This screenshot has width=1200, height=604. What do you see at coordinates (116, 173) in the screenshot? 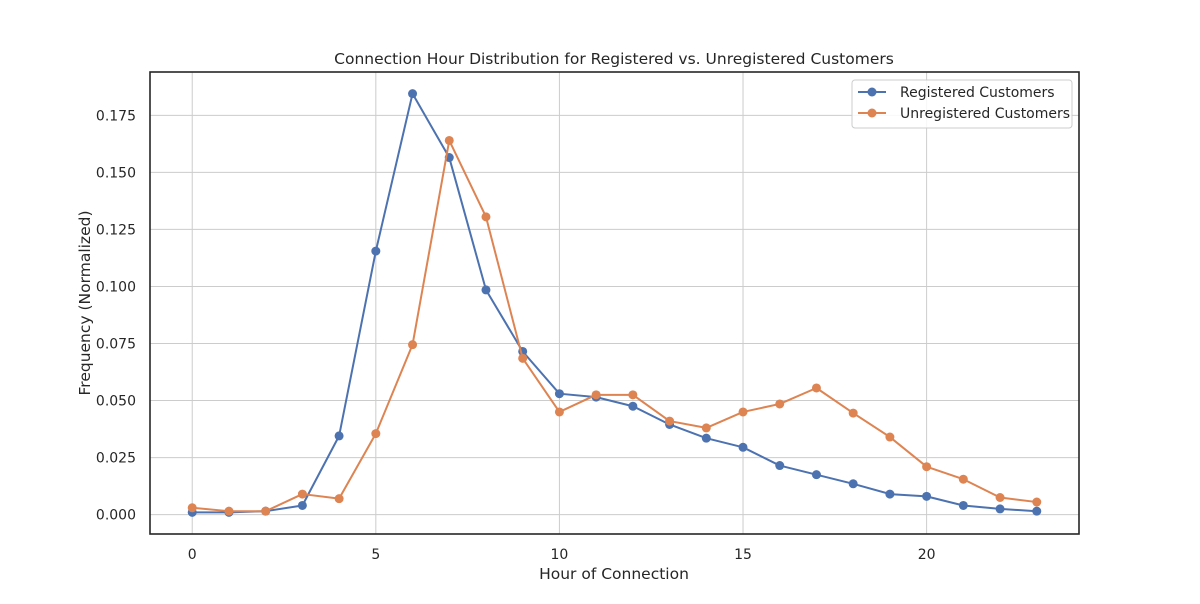
I see `y-tick-label: 0.150` at bounding box center [116, 173].